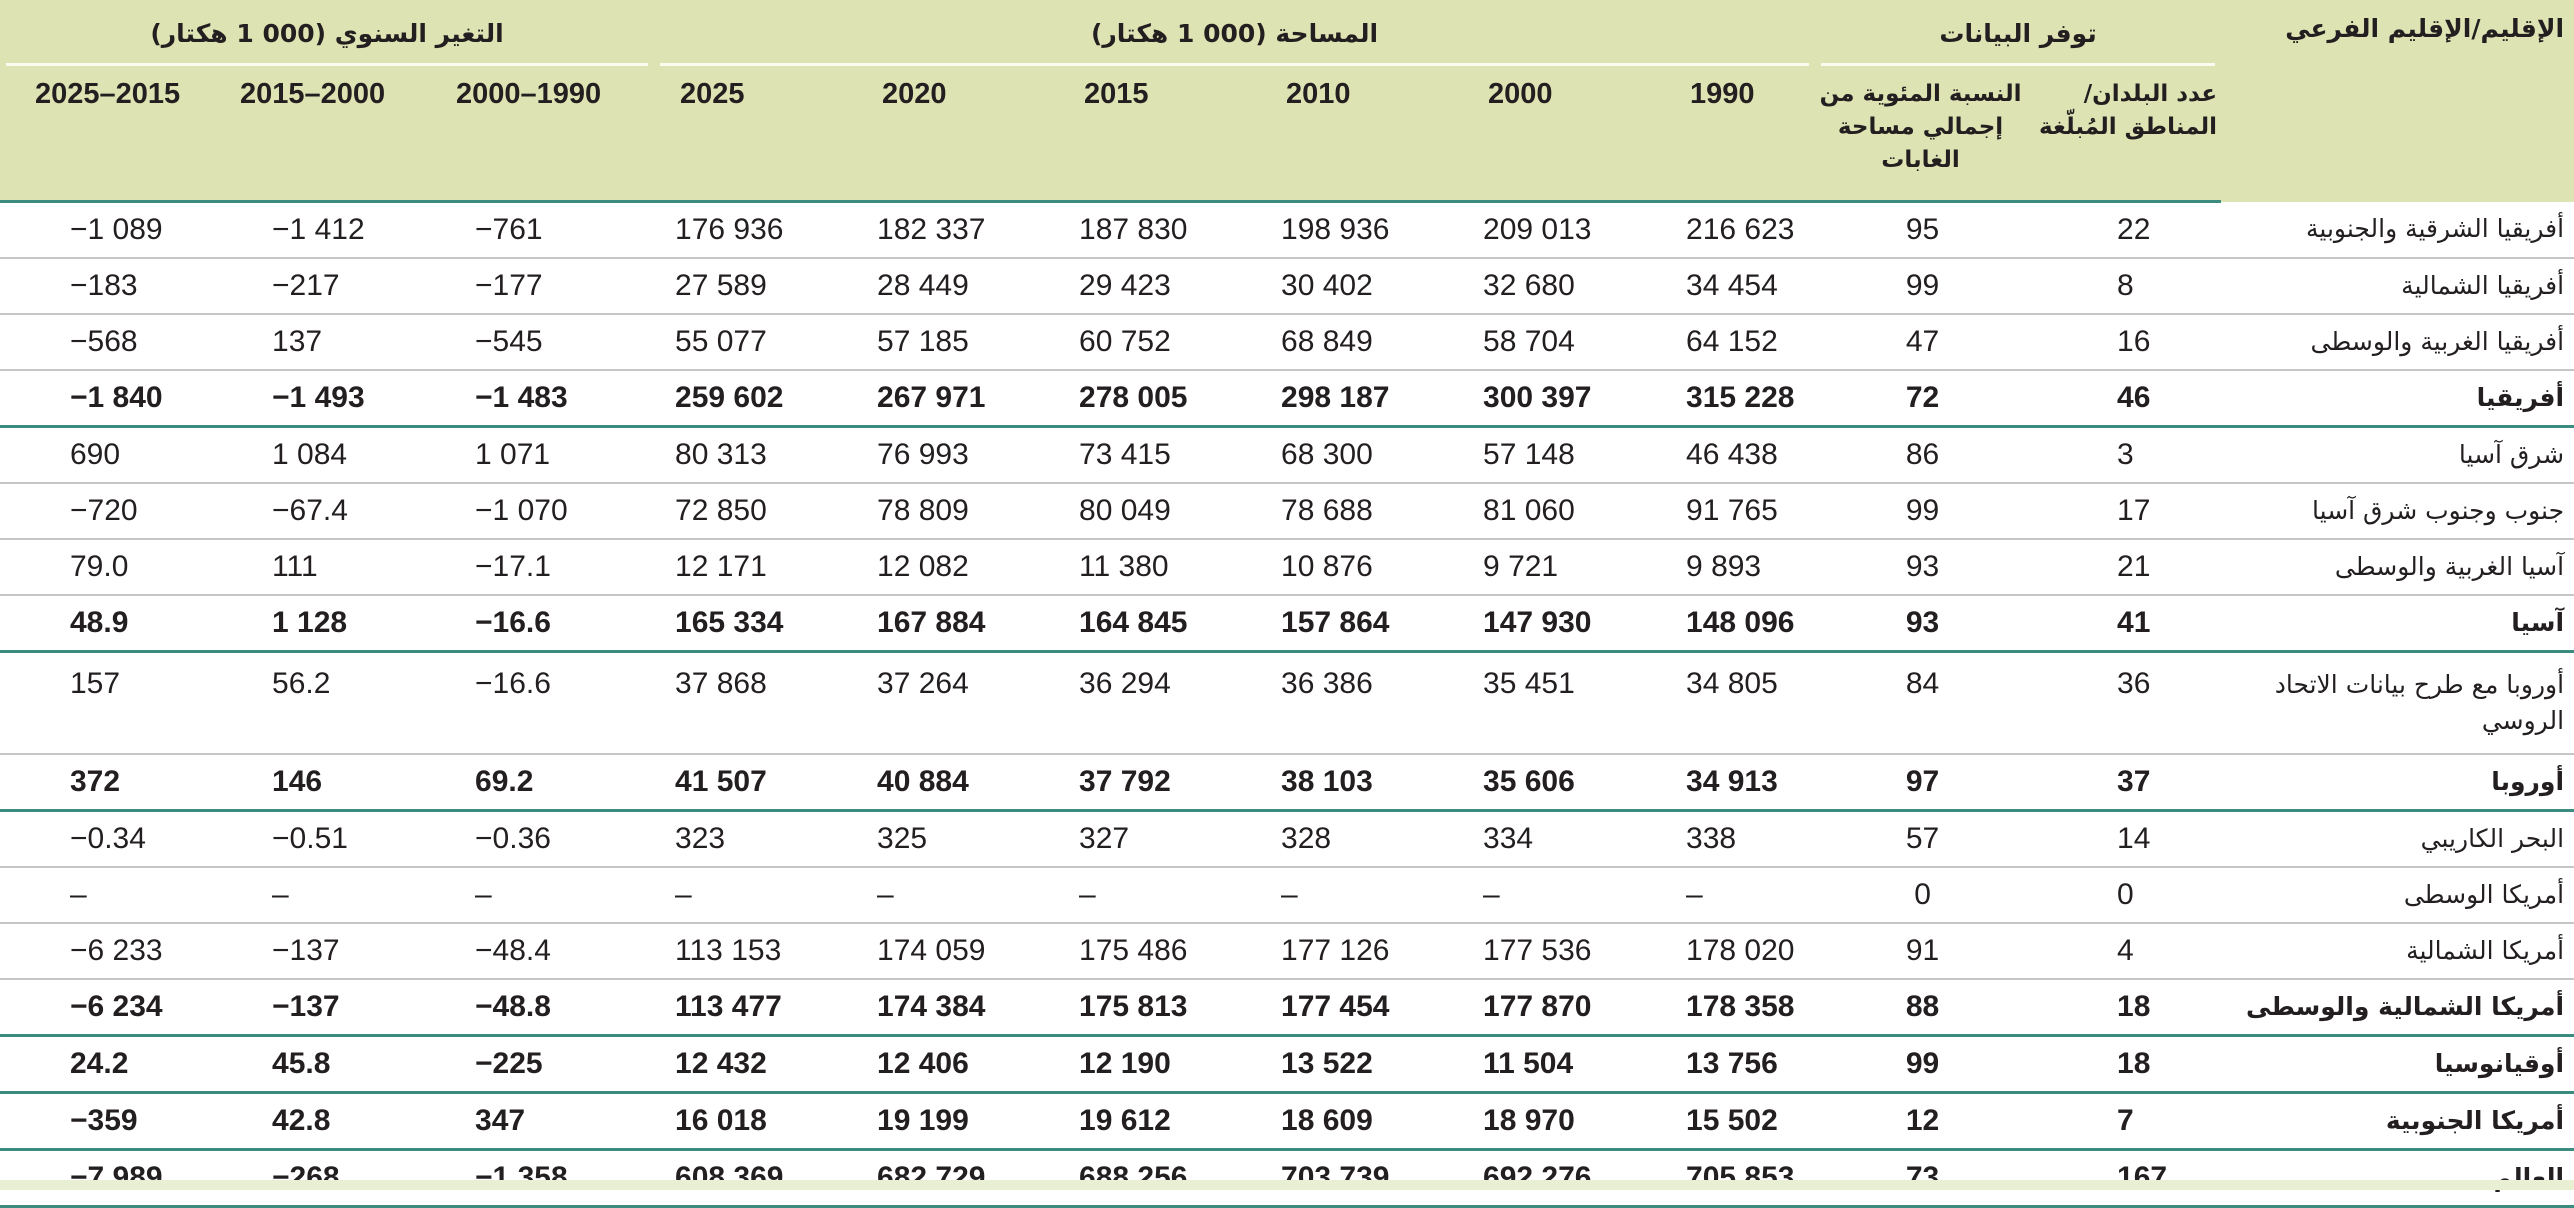 This screenshot has width=2574, height=1208. I want to click on cell-change-1990-2000: −48.4, so click(553, 951).